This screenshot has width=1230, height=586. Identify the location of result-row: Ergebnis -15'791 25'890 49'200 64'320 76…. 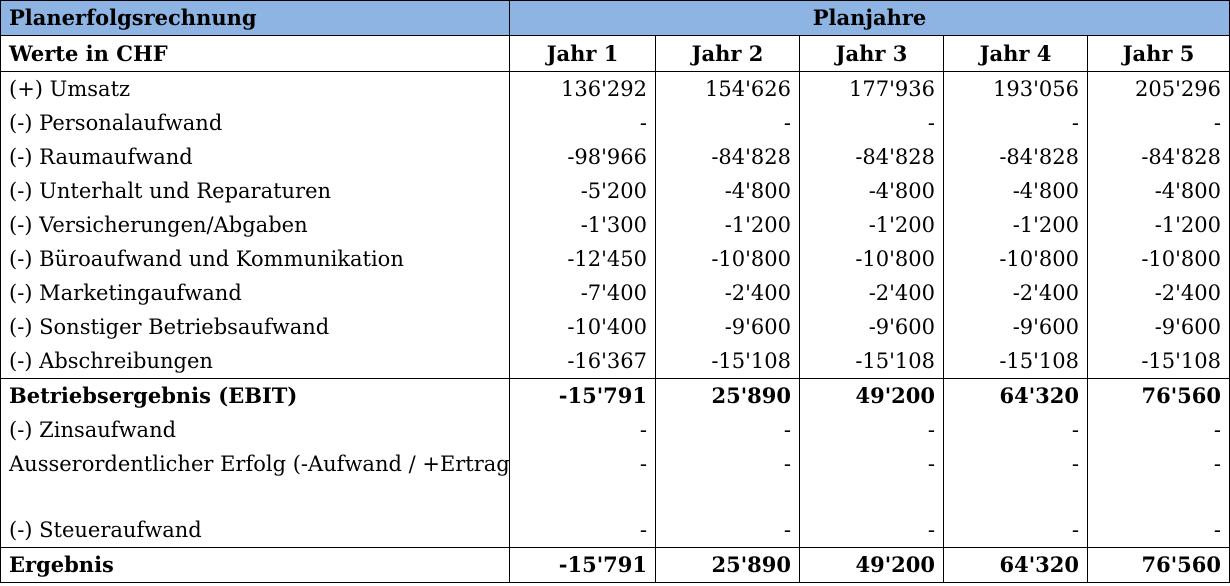
(615, 565).